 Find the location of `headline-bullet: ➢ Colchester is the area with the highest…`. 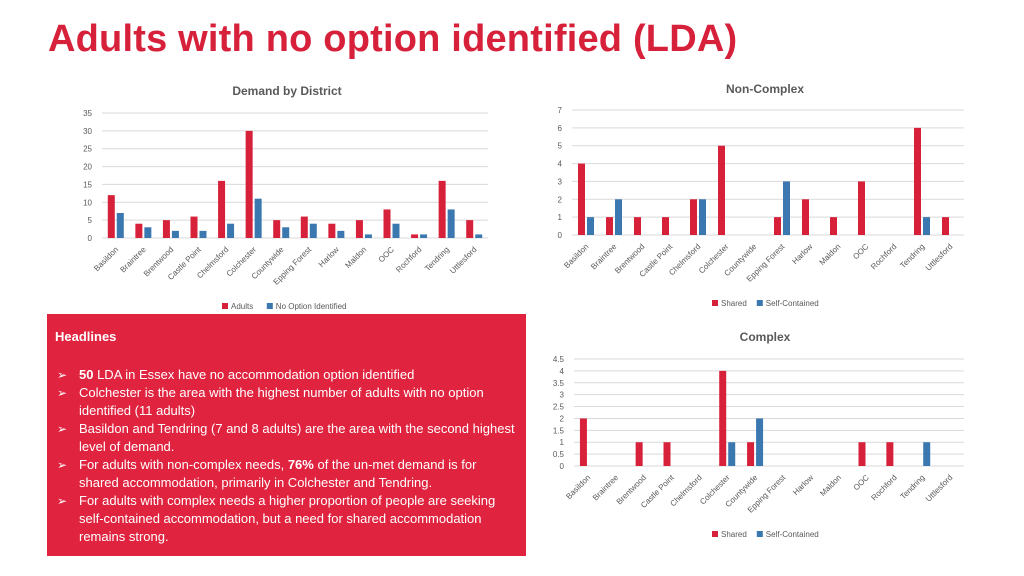

headline-bullet: ➢ Colchester is the area with the highest… is located at coordinates (285, 402).